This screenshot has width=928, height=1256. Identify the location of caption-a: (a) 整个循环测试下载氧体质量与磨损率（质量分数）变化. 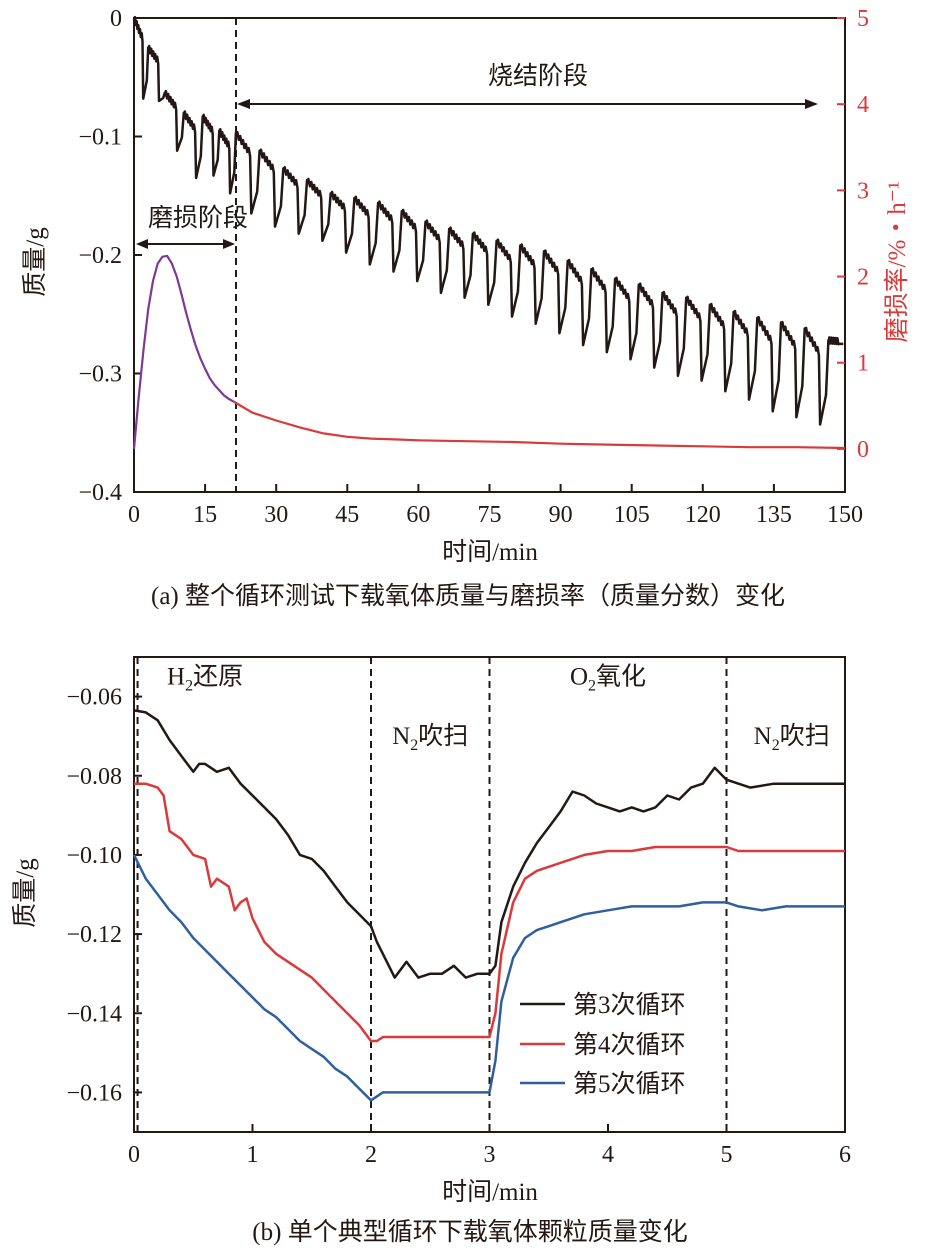
(468, 596).